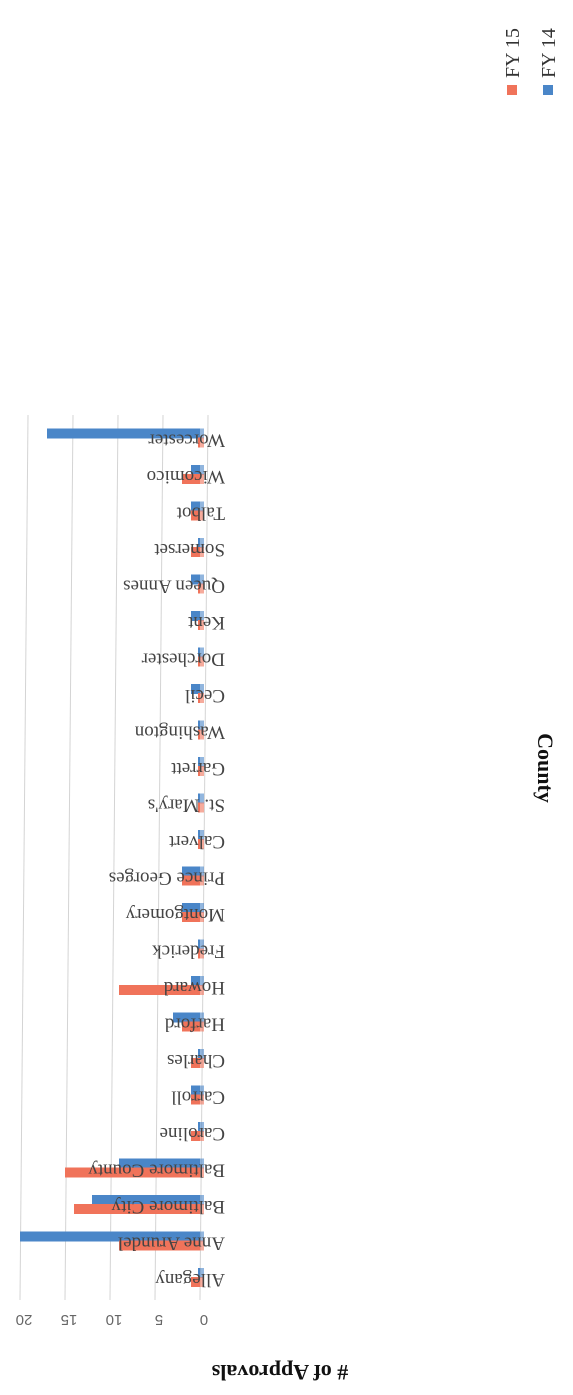 Image resolution: width=573 pixels, height=1395 pixels. I want to click on legend-label: FY 14, so click(549, 53).